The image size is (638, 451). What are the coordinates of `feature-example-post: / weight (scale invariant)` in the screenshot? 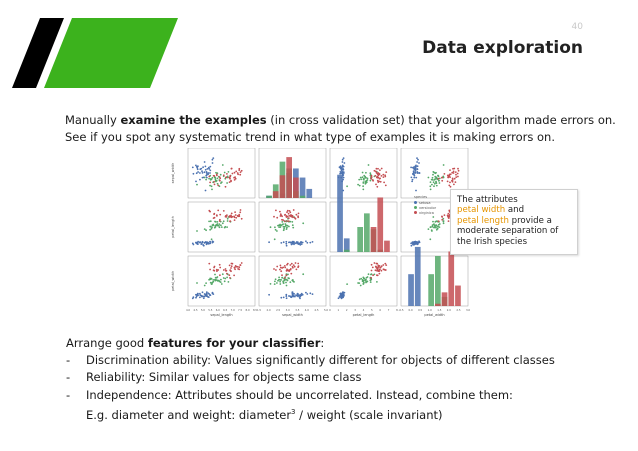 It's located at (369, 414).